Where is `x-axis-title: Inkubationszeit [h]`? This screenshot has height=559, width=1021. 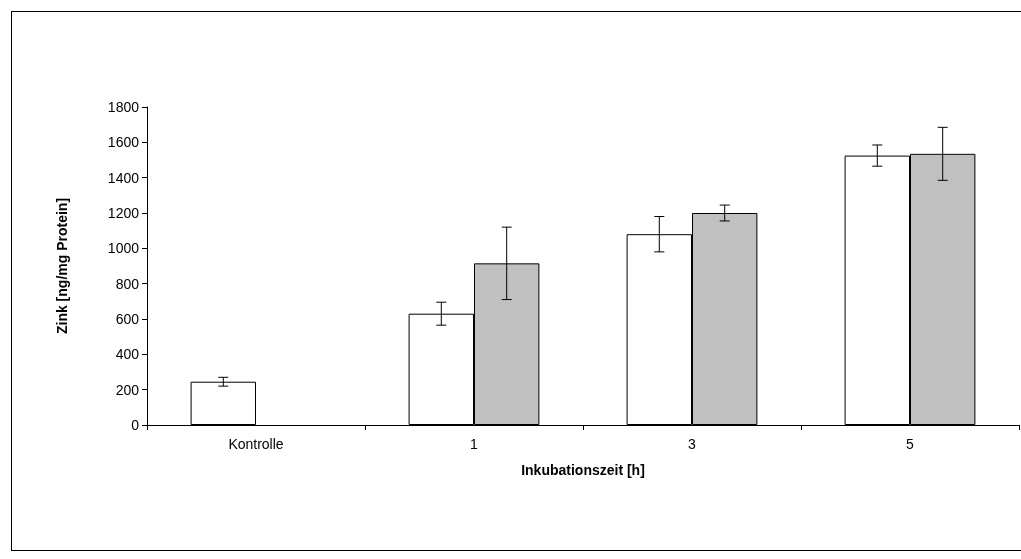 x-axis-title: Inkubationszeit [h] is located at coordinates (583, 470).